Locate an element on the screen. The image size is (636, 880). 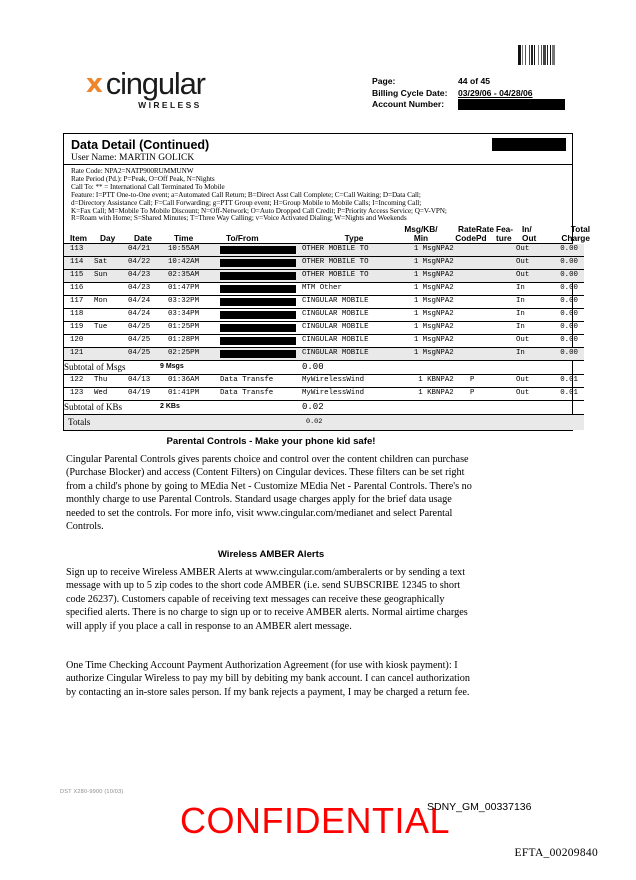
legend-line: Rate Code: NPA2=NATP900RUMMUNW is located at coordinates (132, 171).